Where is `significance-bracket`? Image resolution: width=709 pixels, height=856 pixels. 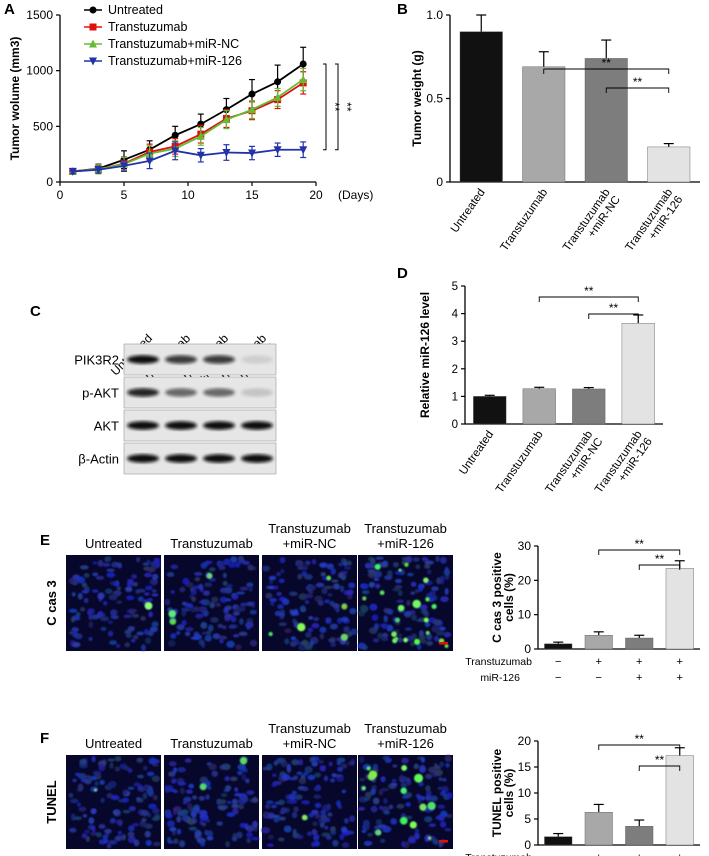 significance-bracket is located at coordinates (606, 71).